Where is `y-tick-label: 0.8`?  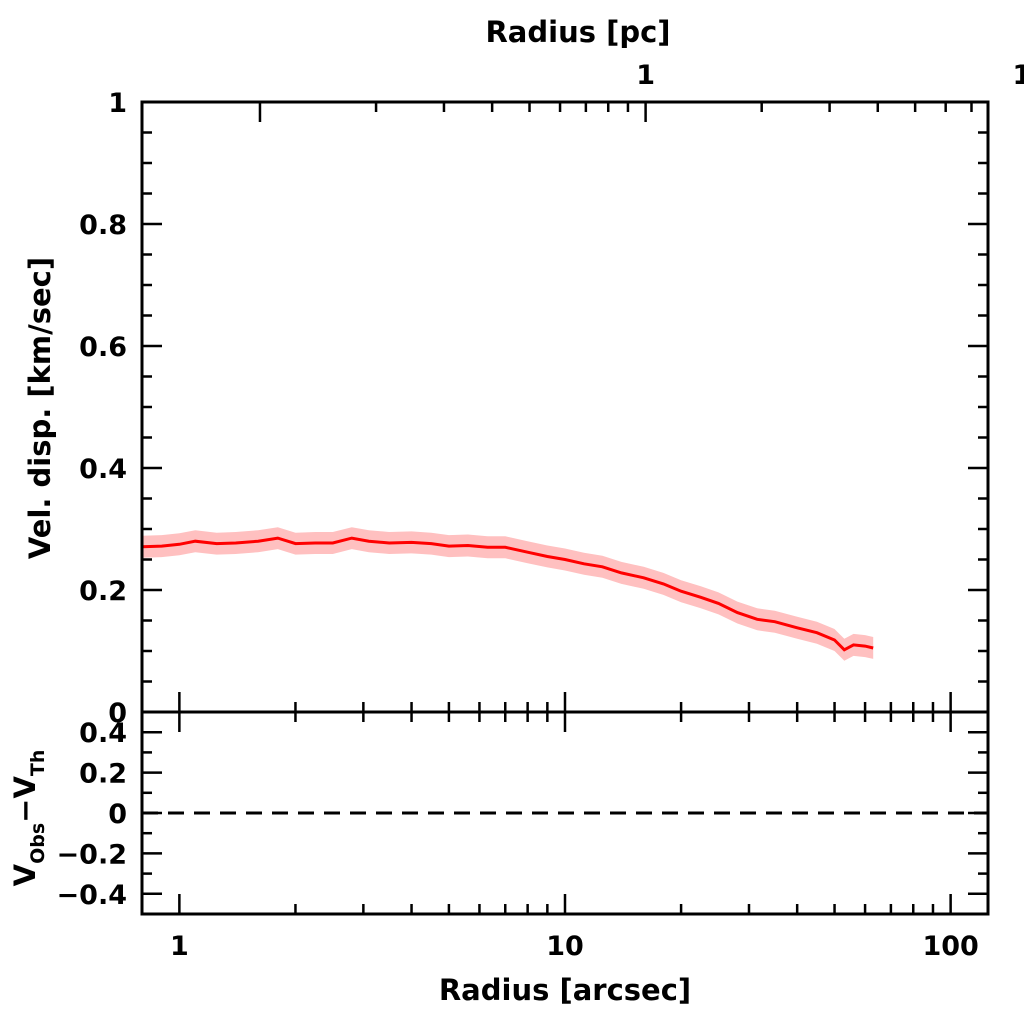 y-tick-label: 0.8 is located at coordinates (103, 225).